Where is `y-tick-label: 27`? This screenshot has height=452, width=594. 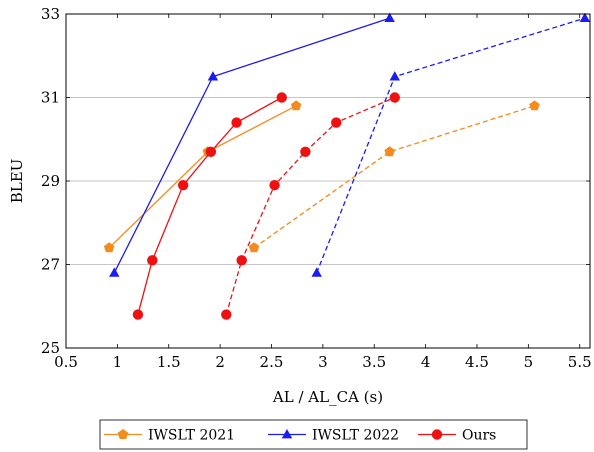
y-tick-label: 27 is located at coordinates (50, 265).